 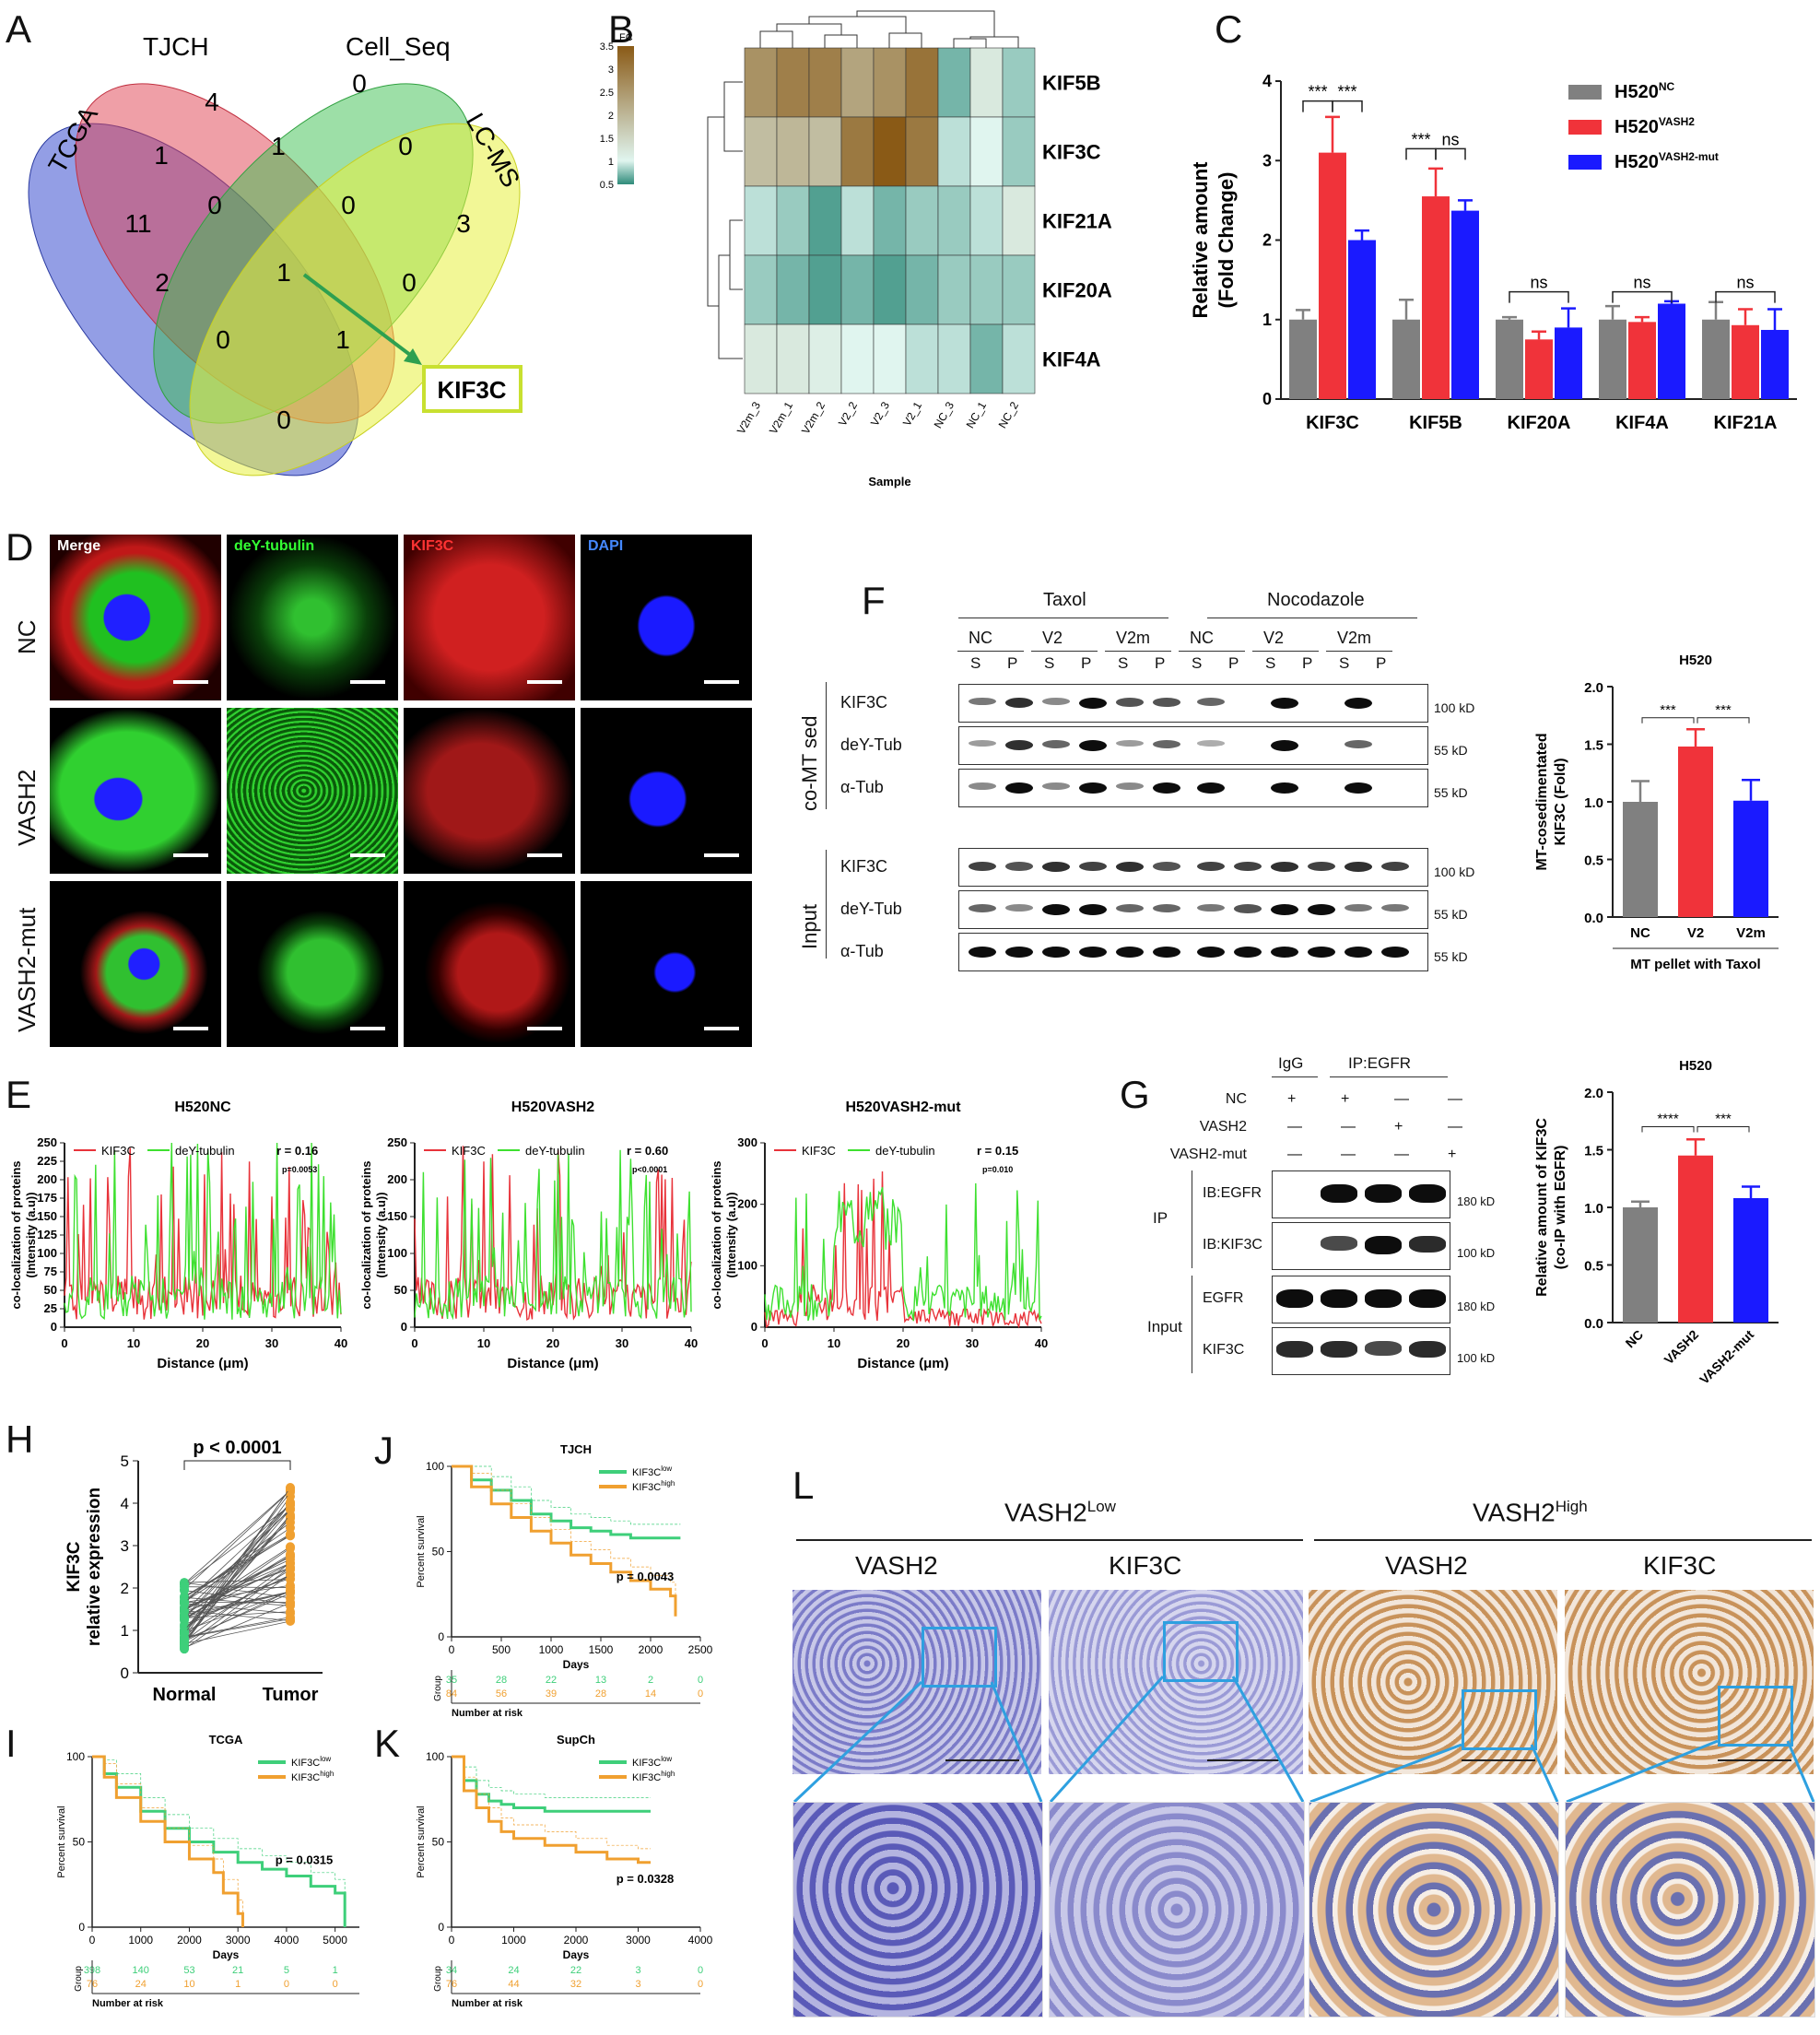 I want to click on risk-count: 1, so click(x=335, y=1970).